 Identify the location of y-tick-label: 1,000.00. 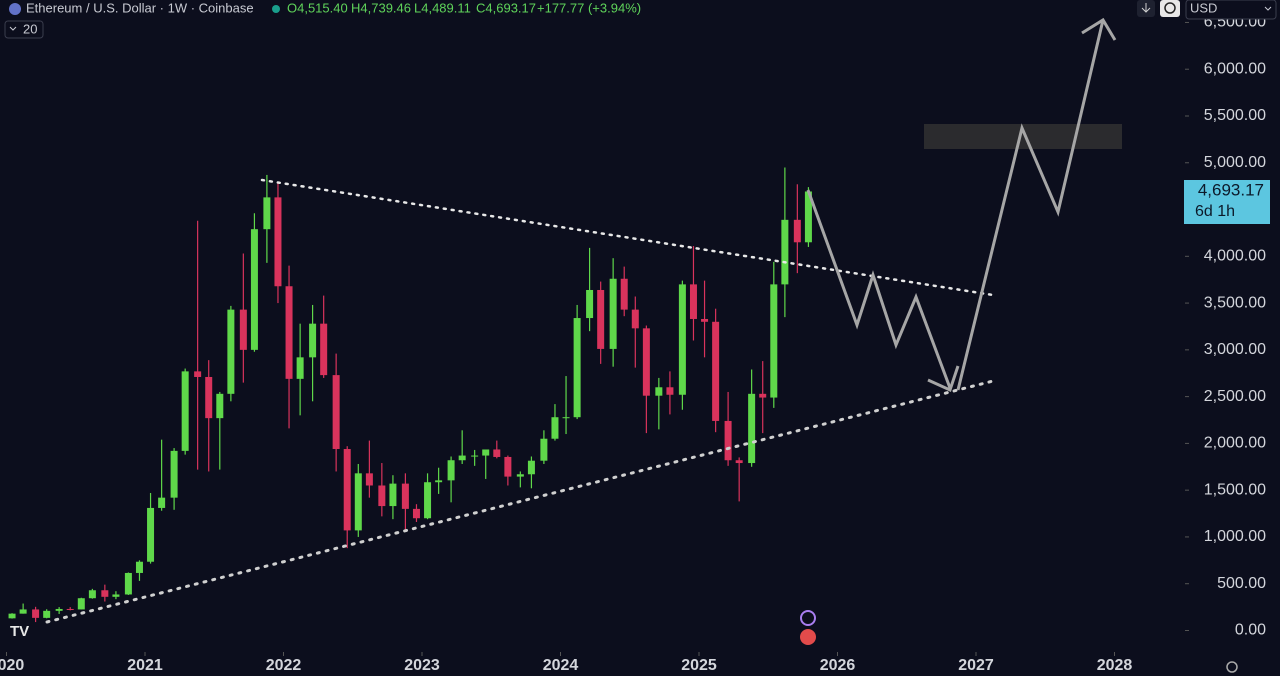
(1235, 536).